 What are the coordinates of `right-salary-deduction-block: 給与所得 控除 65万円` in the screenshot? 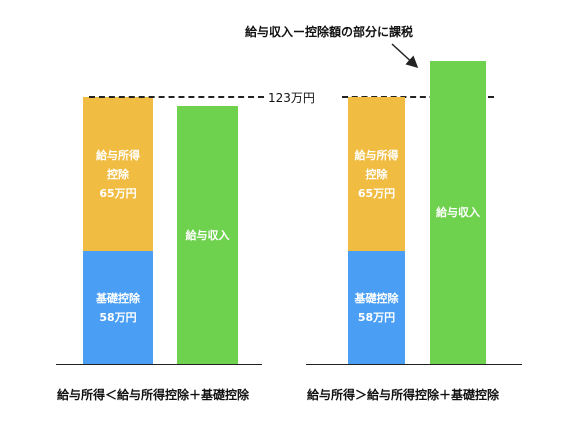 It's located at (376, 174).